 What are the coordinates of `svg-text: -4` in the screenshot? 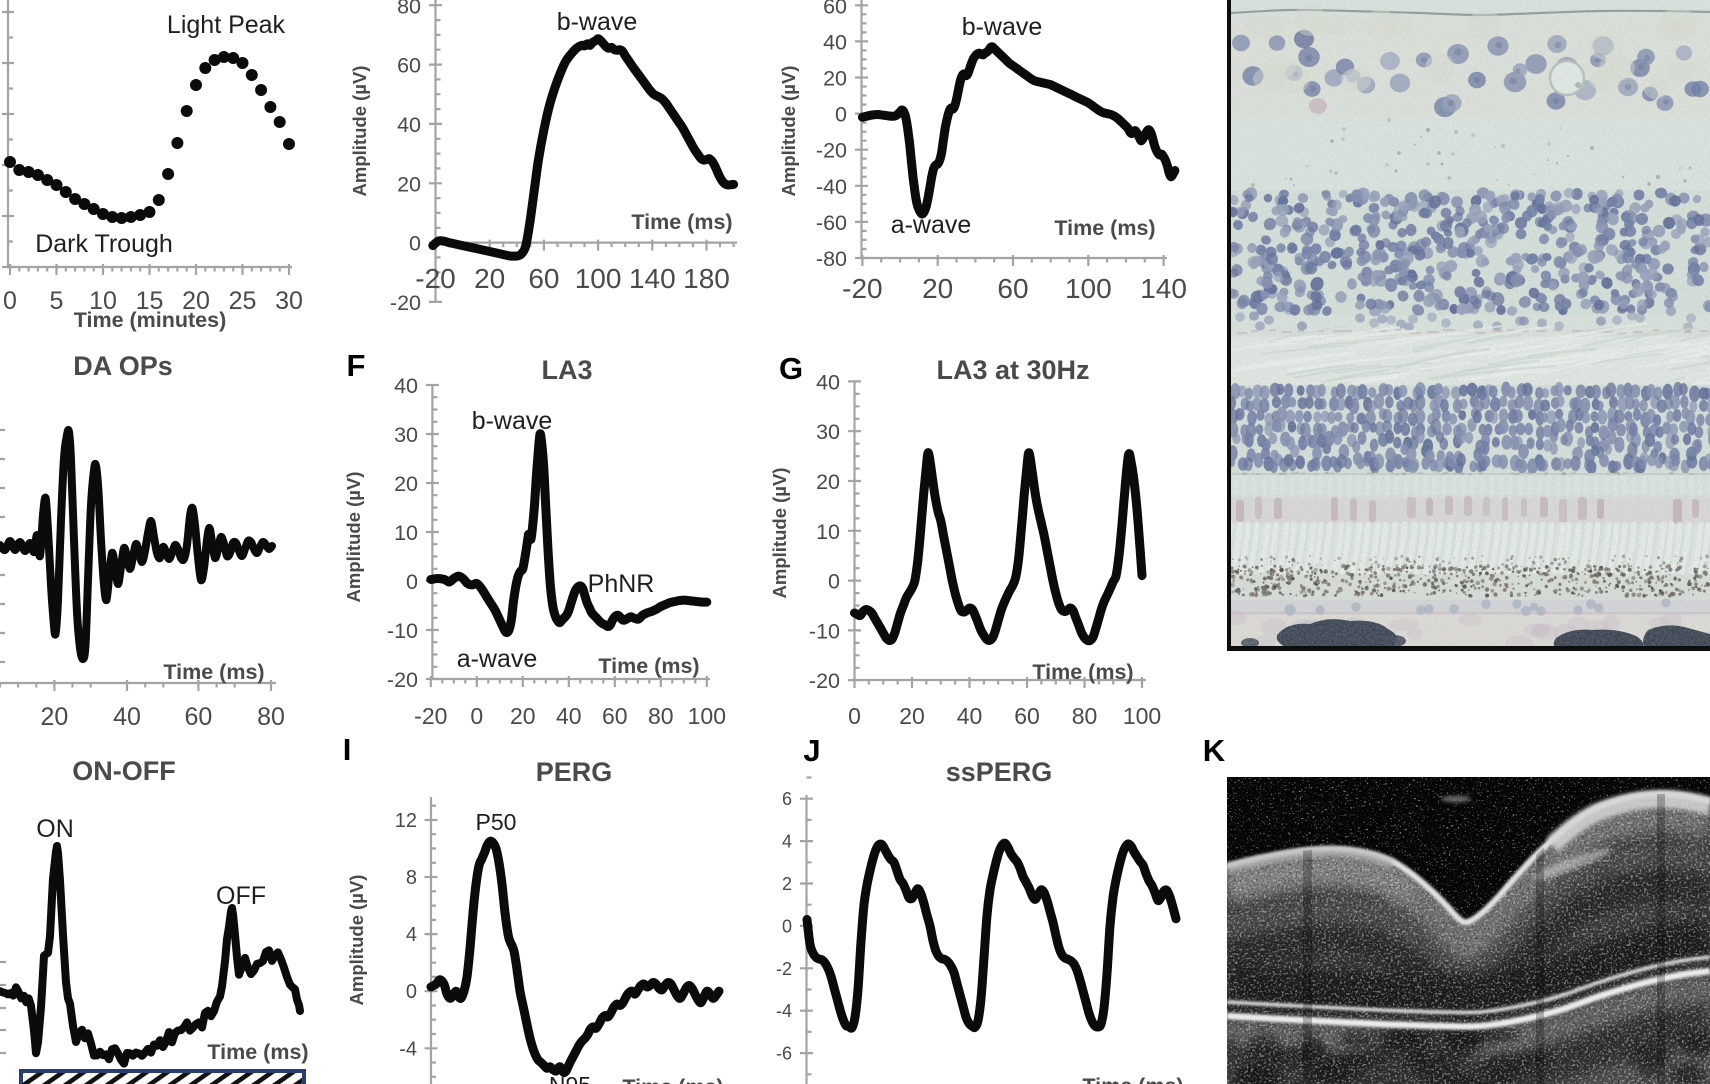 It's located at (408, 1049).